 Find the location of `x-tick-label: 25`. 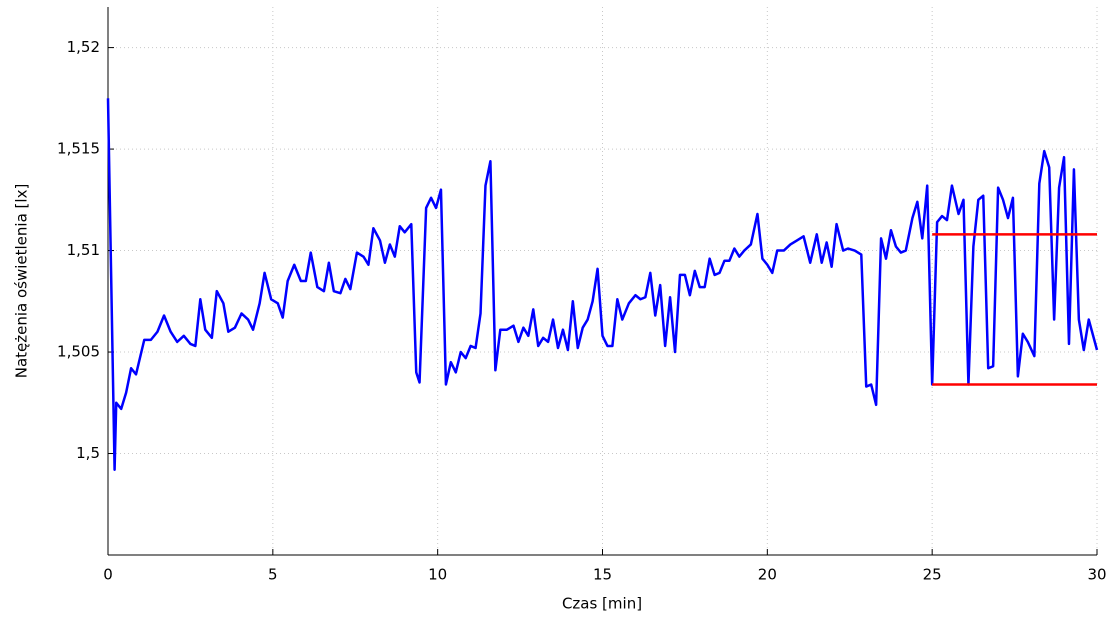

x-tick-label: 25 is located at coordinates (932, 575).